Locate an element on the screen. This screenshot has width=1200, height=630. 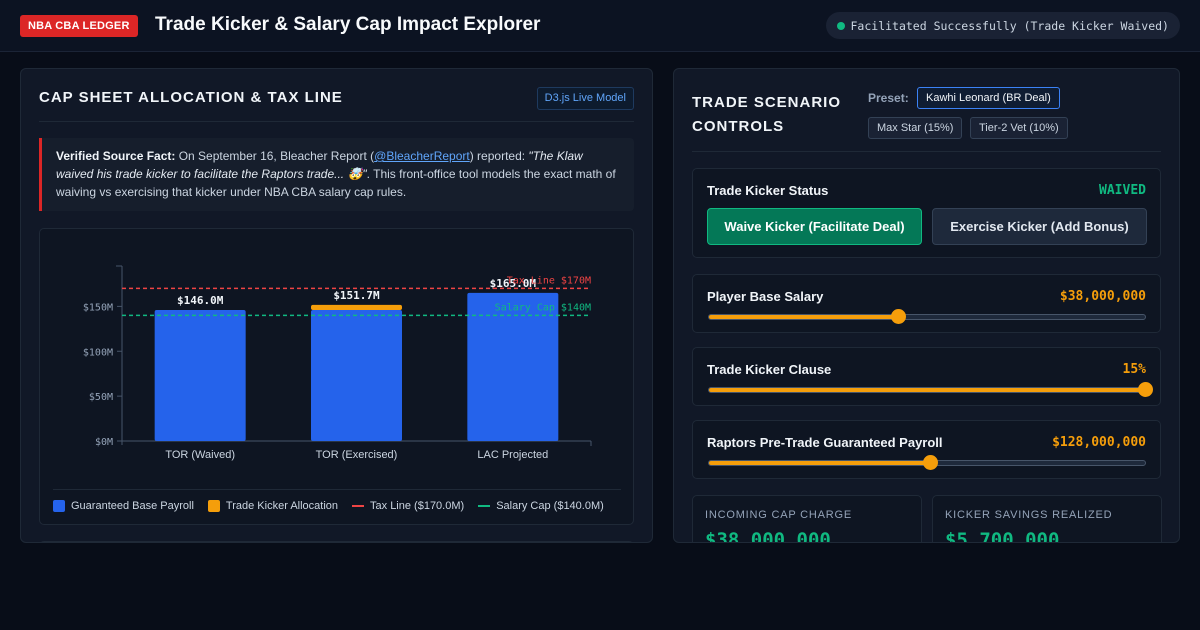
kicker-savings-card: KICKER SAVINGS REALIZED $5,700,000 is located at coordinates (1047, 519).